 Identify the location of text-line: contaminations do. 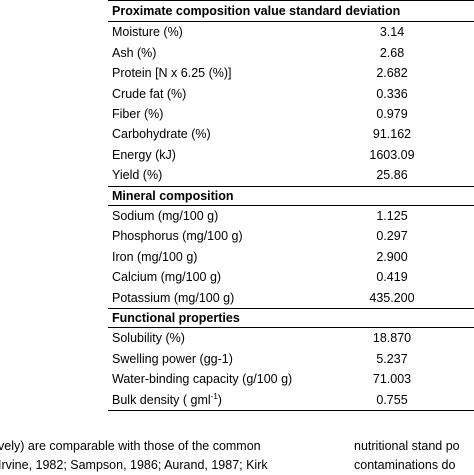
(405, 465).